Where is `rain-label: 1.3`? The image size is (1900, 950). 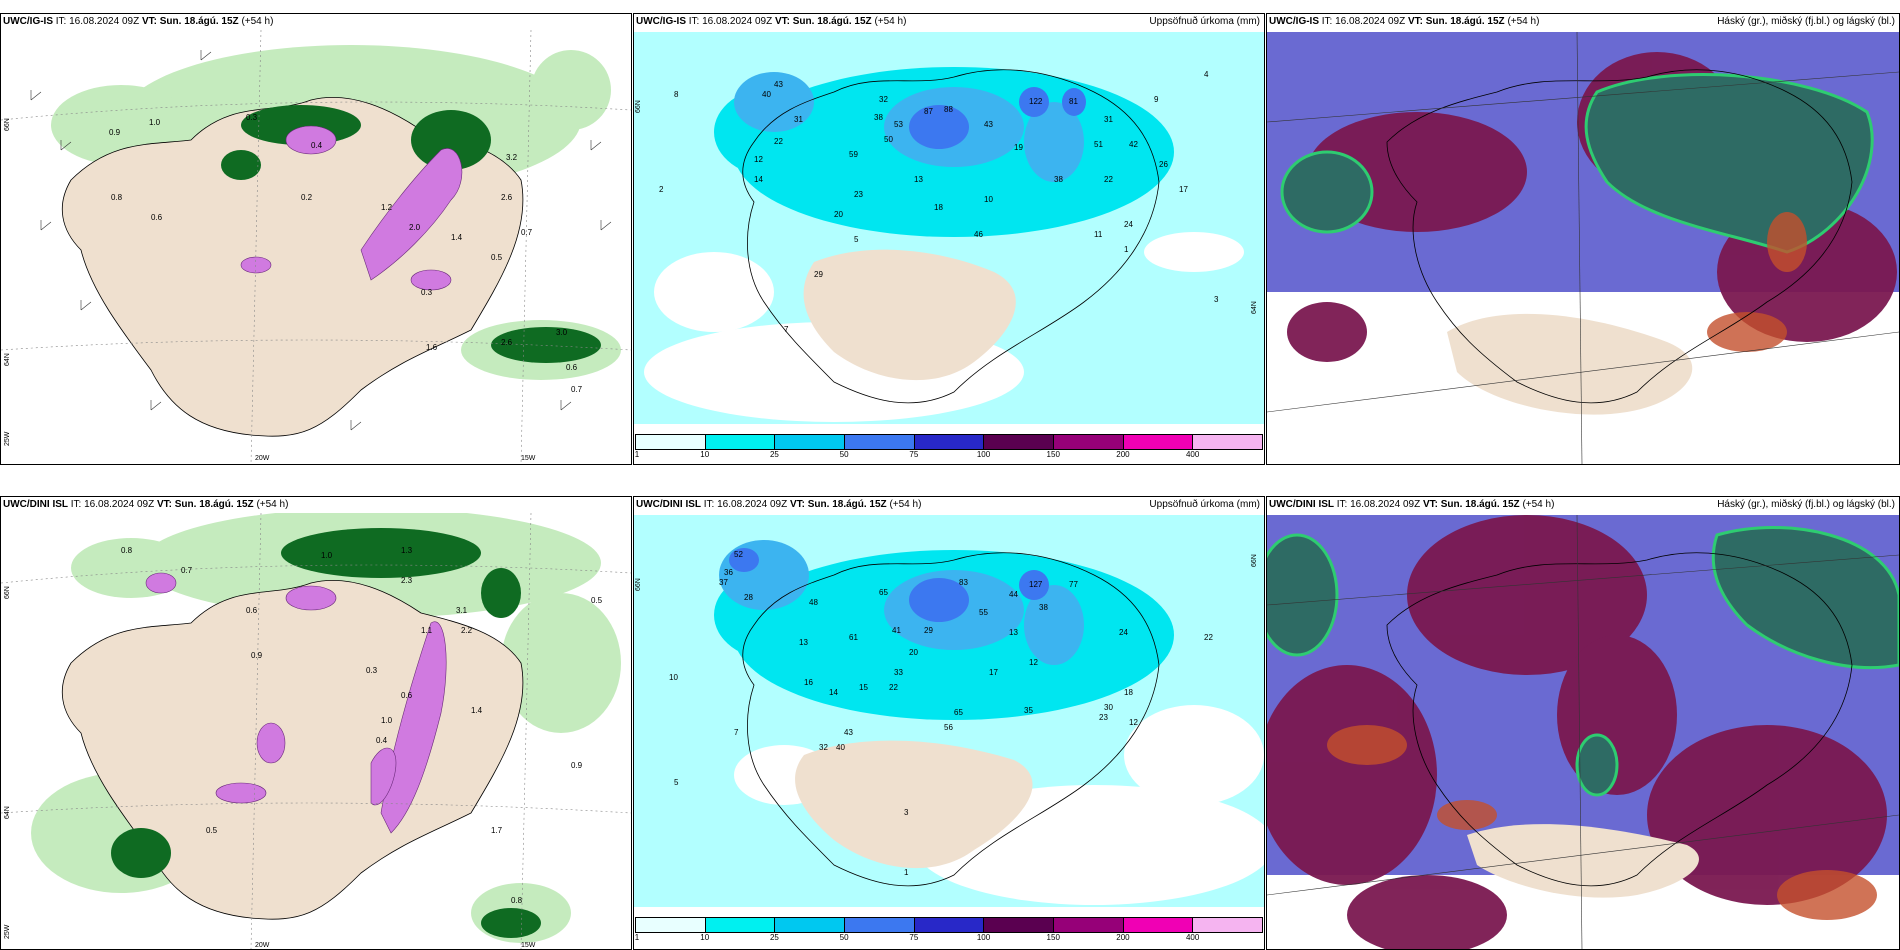 rain-label: 1.3 is located at coordinates (407, 550).